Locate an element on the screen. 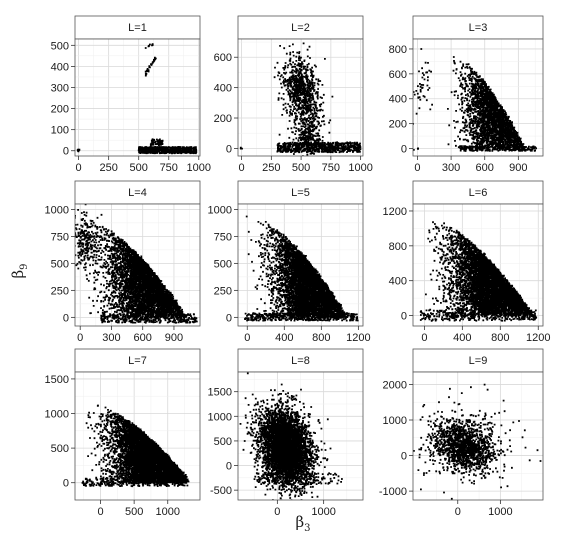  x-axis-title: β3 is located at coordinates (302, 523).